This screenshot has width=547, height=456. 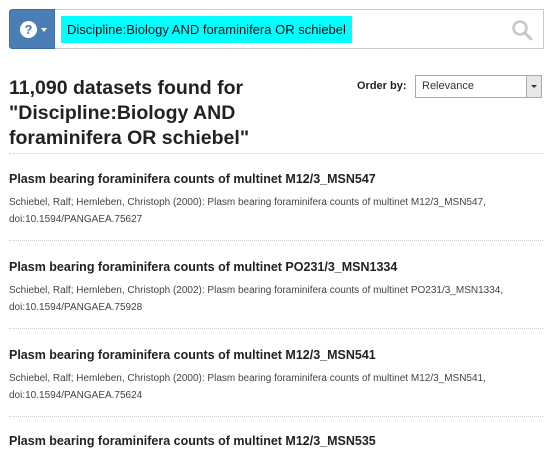 What do you see at coordinates (478, 86) in the screenshot?
I see `order-by-select: Relevance` at bounding box center [478, 86].